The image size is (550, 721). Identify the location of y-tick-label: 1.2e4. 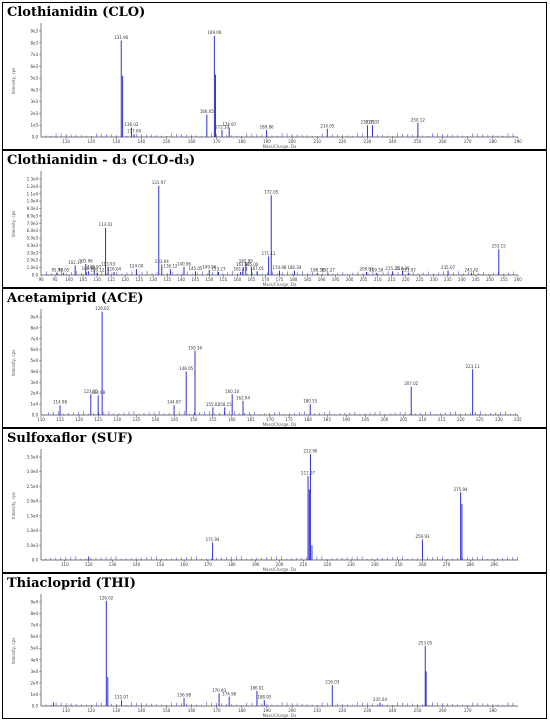
(33, 186).